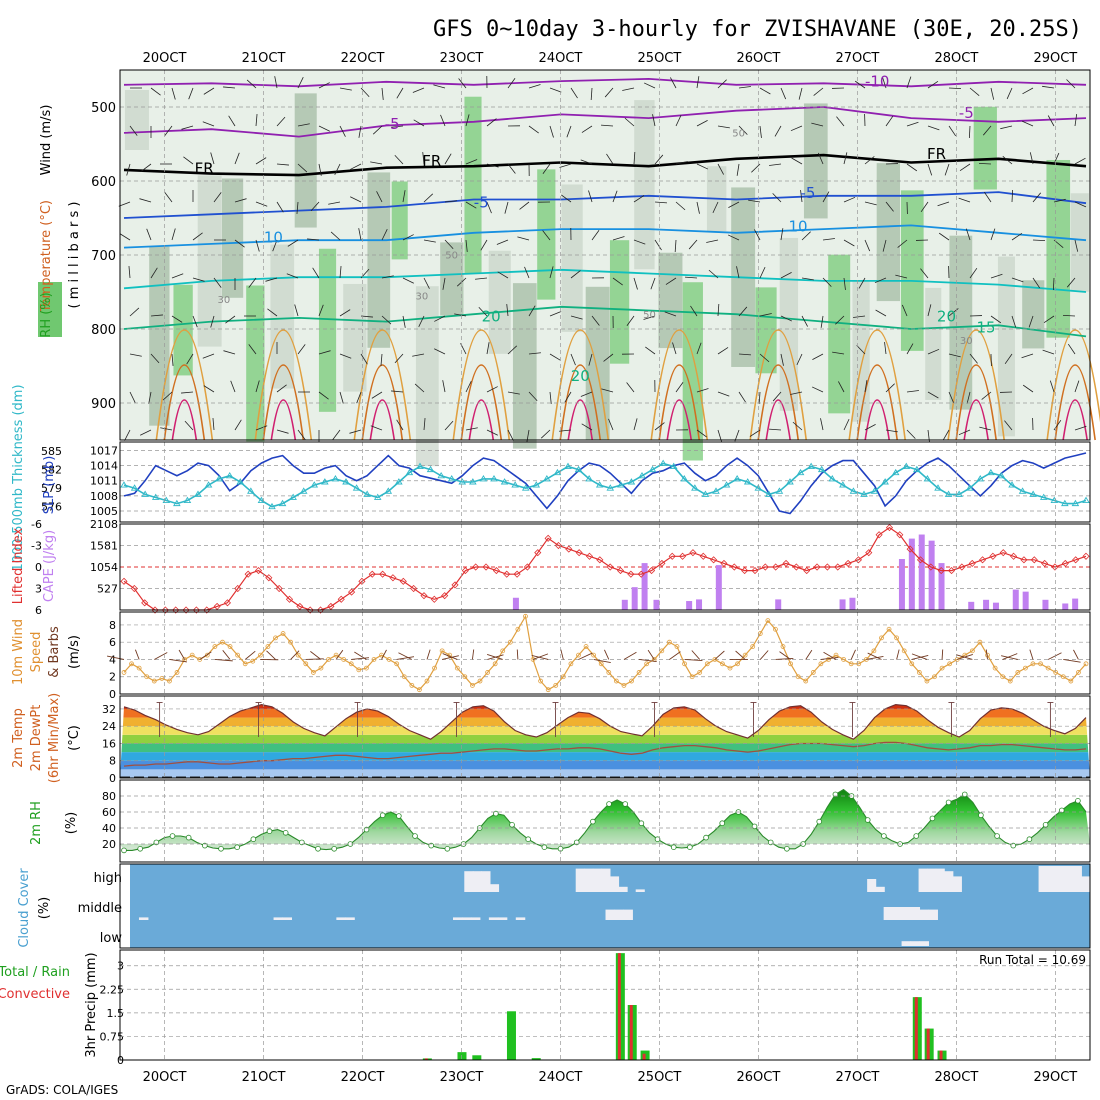  What do you see at coordinates (35, 972) in the screenshot?
I see `precip-ylabel-1: Total / Rain` at bounding box center [35, 972].